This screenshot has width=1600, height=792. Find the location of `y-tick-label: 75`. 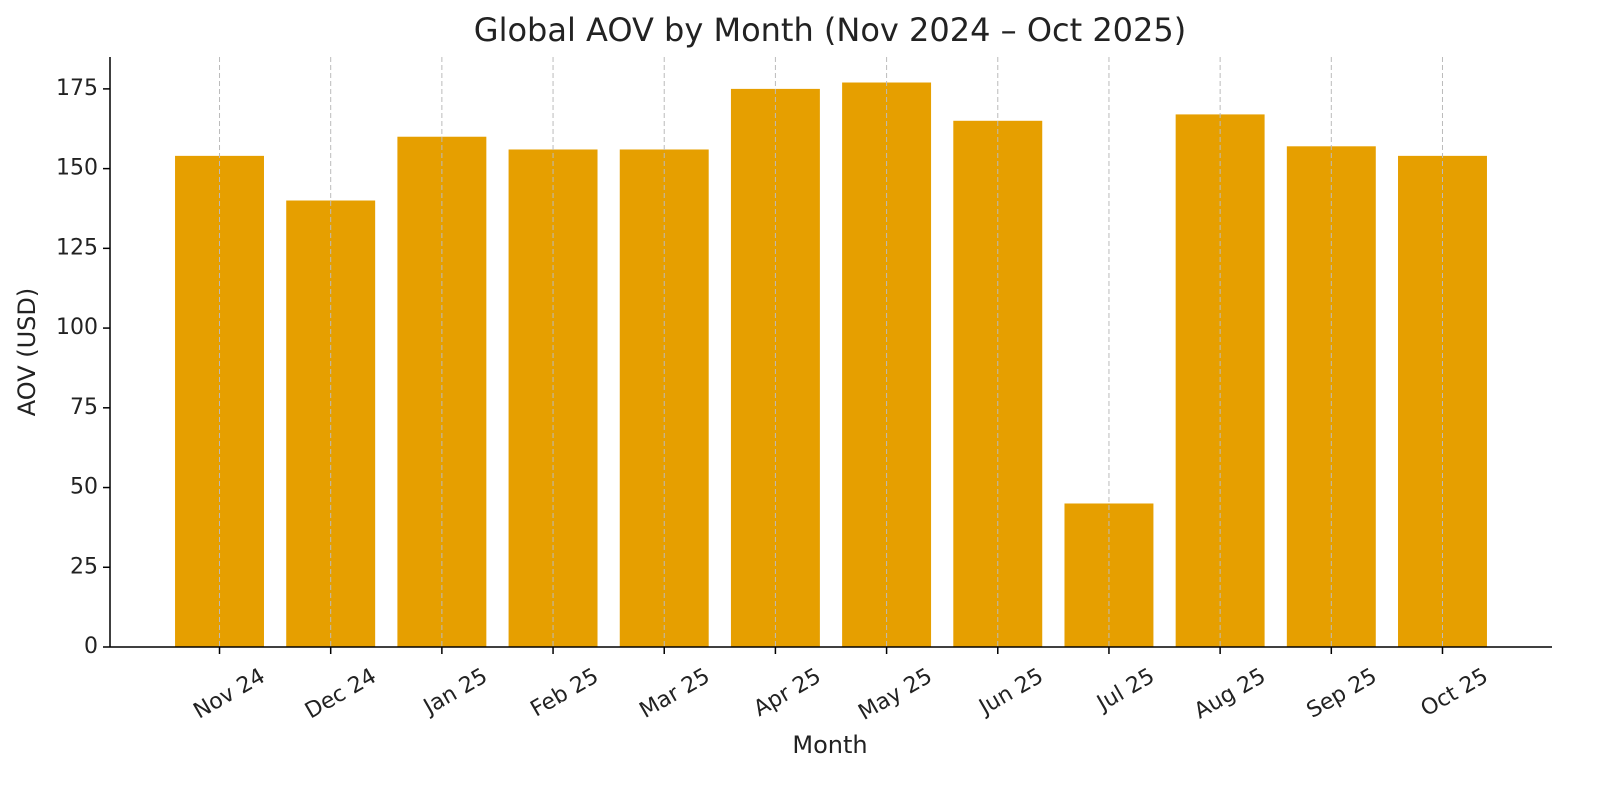

y-tick-label: 75 is located at coordinates (84, 407).